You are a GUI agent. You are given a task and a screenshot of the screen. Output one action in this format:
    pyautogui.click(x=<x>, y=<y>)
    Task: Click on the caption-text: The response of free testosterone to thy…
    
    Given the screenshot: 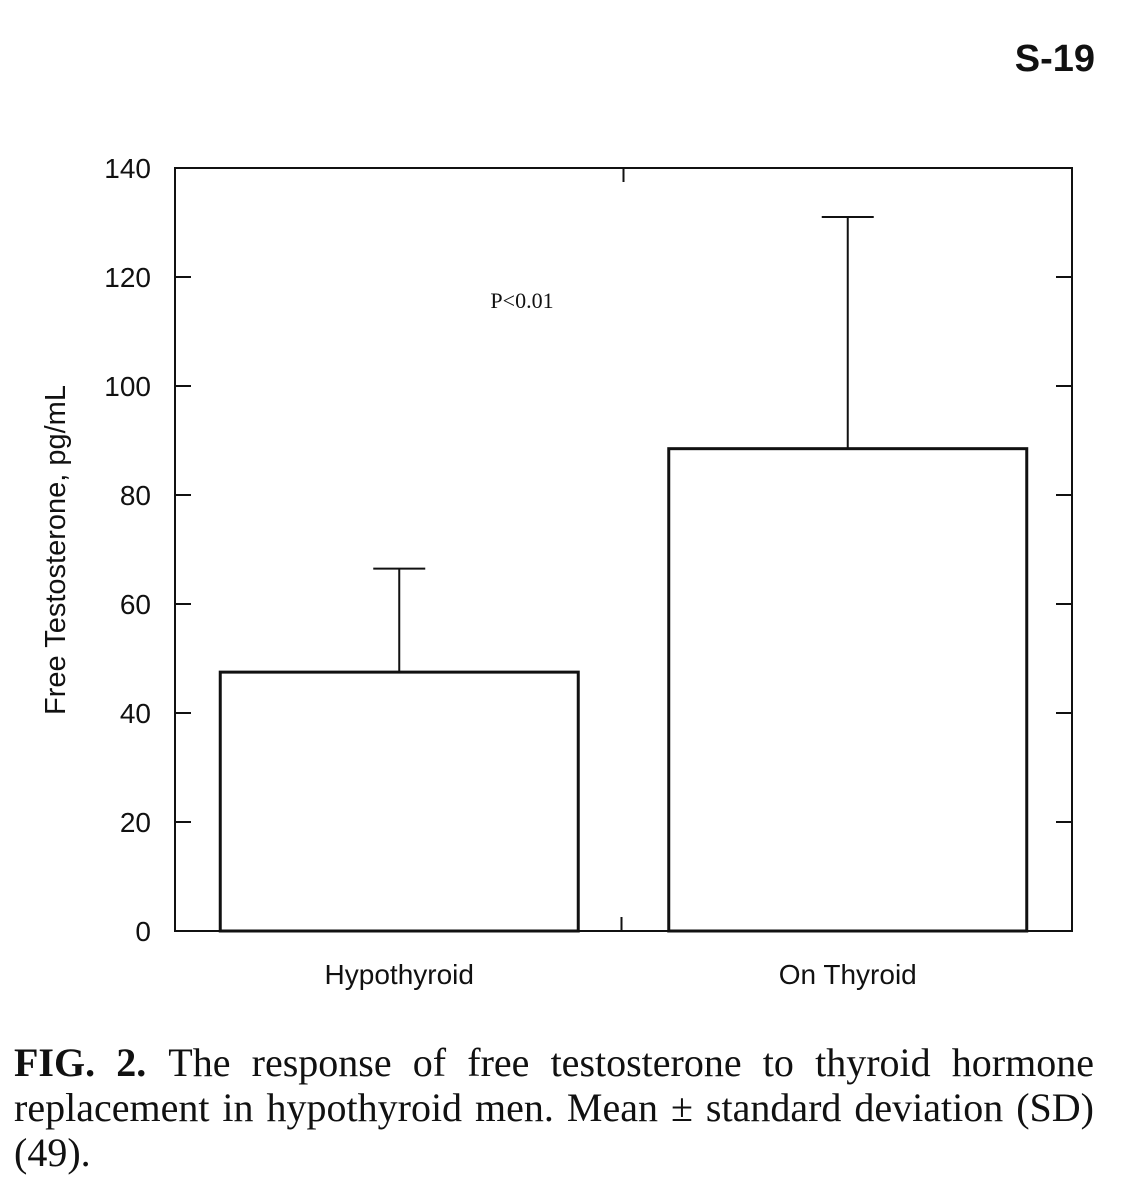 What is the action you would take?
    pyautogui.click(x=554, y=1107)
    